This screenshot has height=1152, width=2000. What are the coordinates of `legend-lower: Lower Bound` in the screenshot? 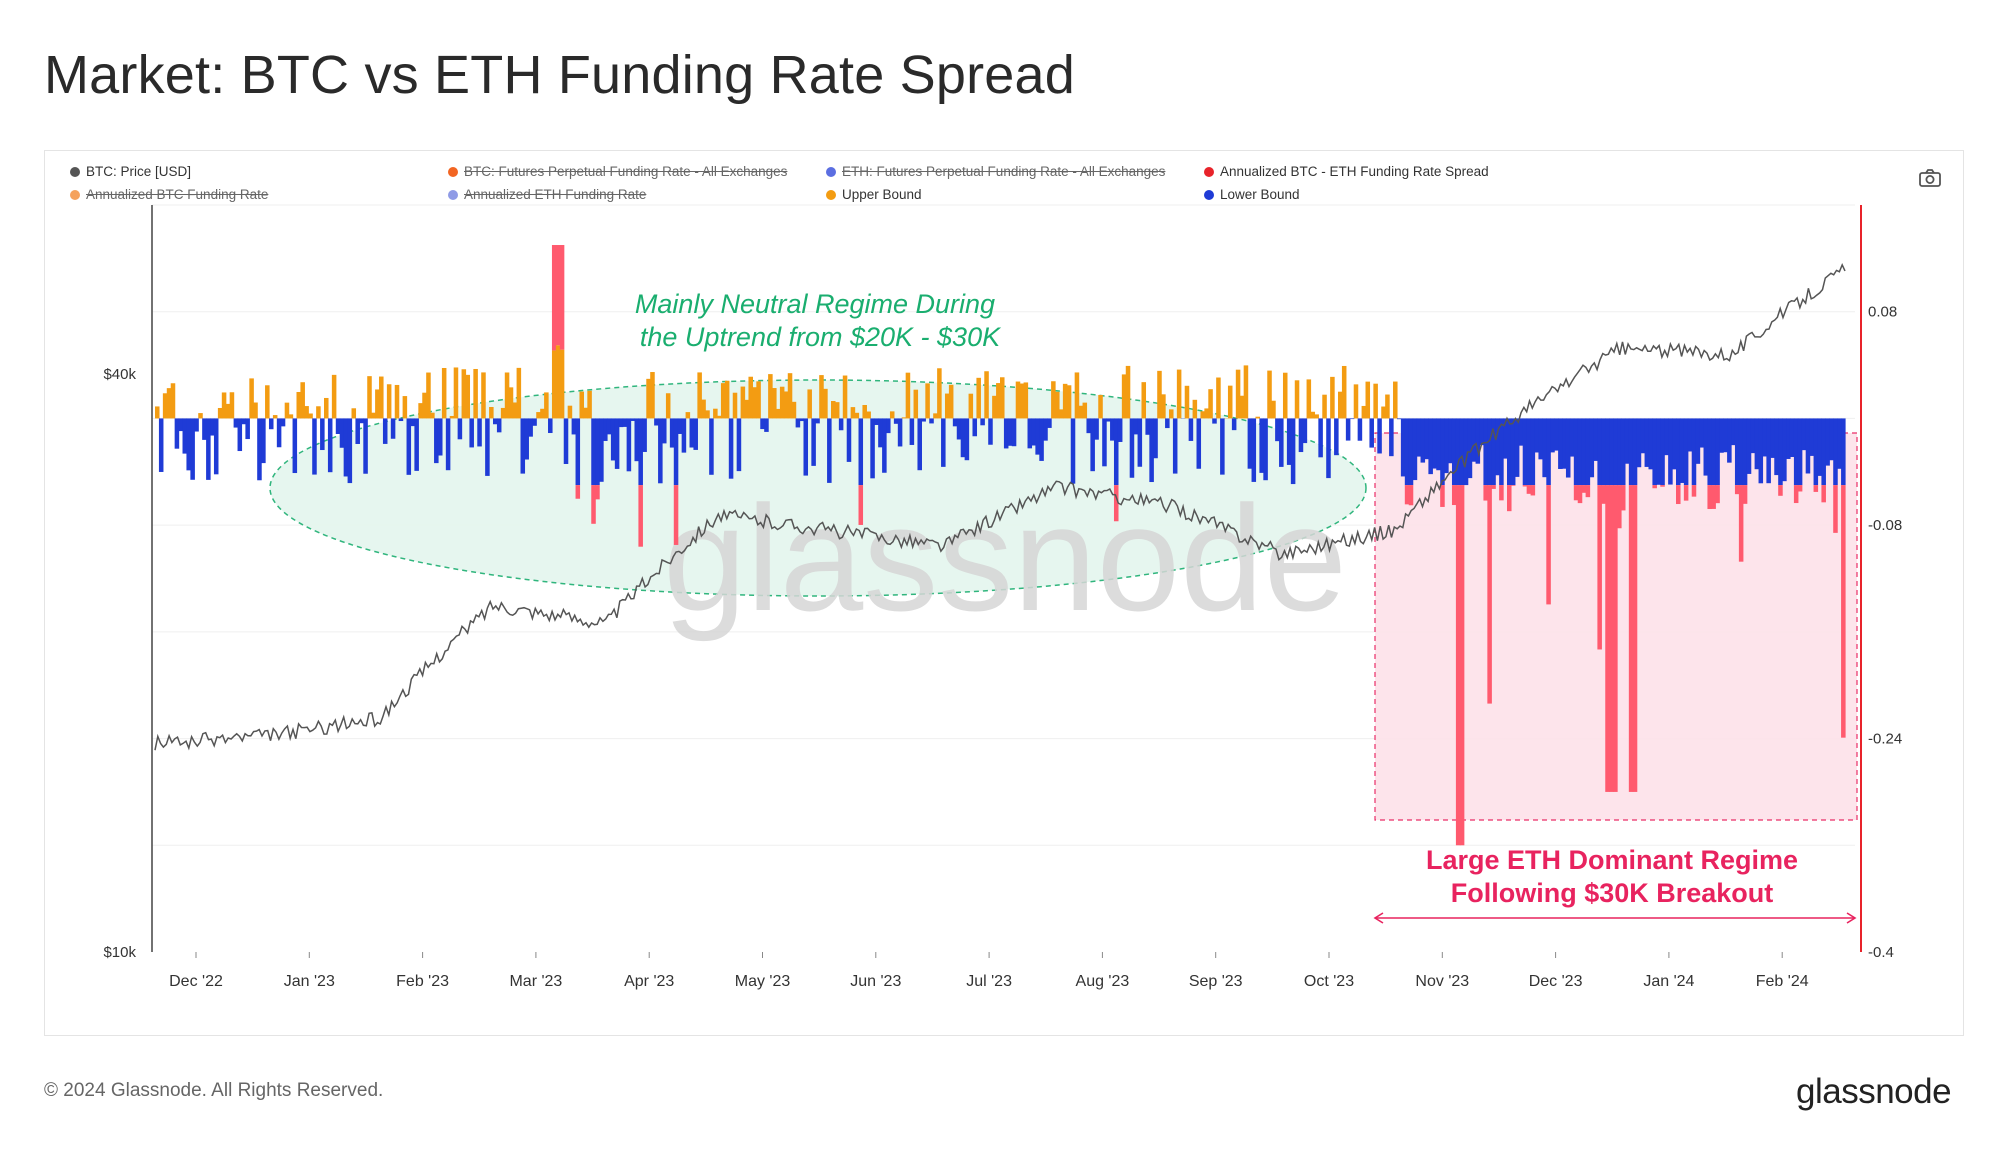 It's located at (1252, 194).